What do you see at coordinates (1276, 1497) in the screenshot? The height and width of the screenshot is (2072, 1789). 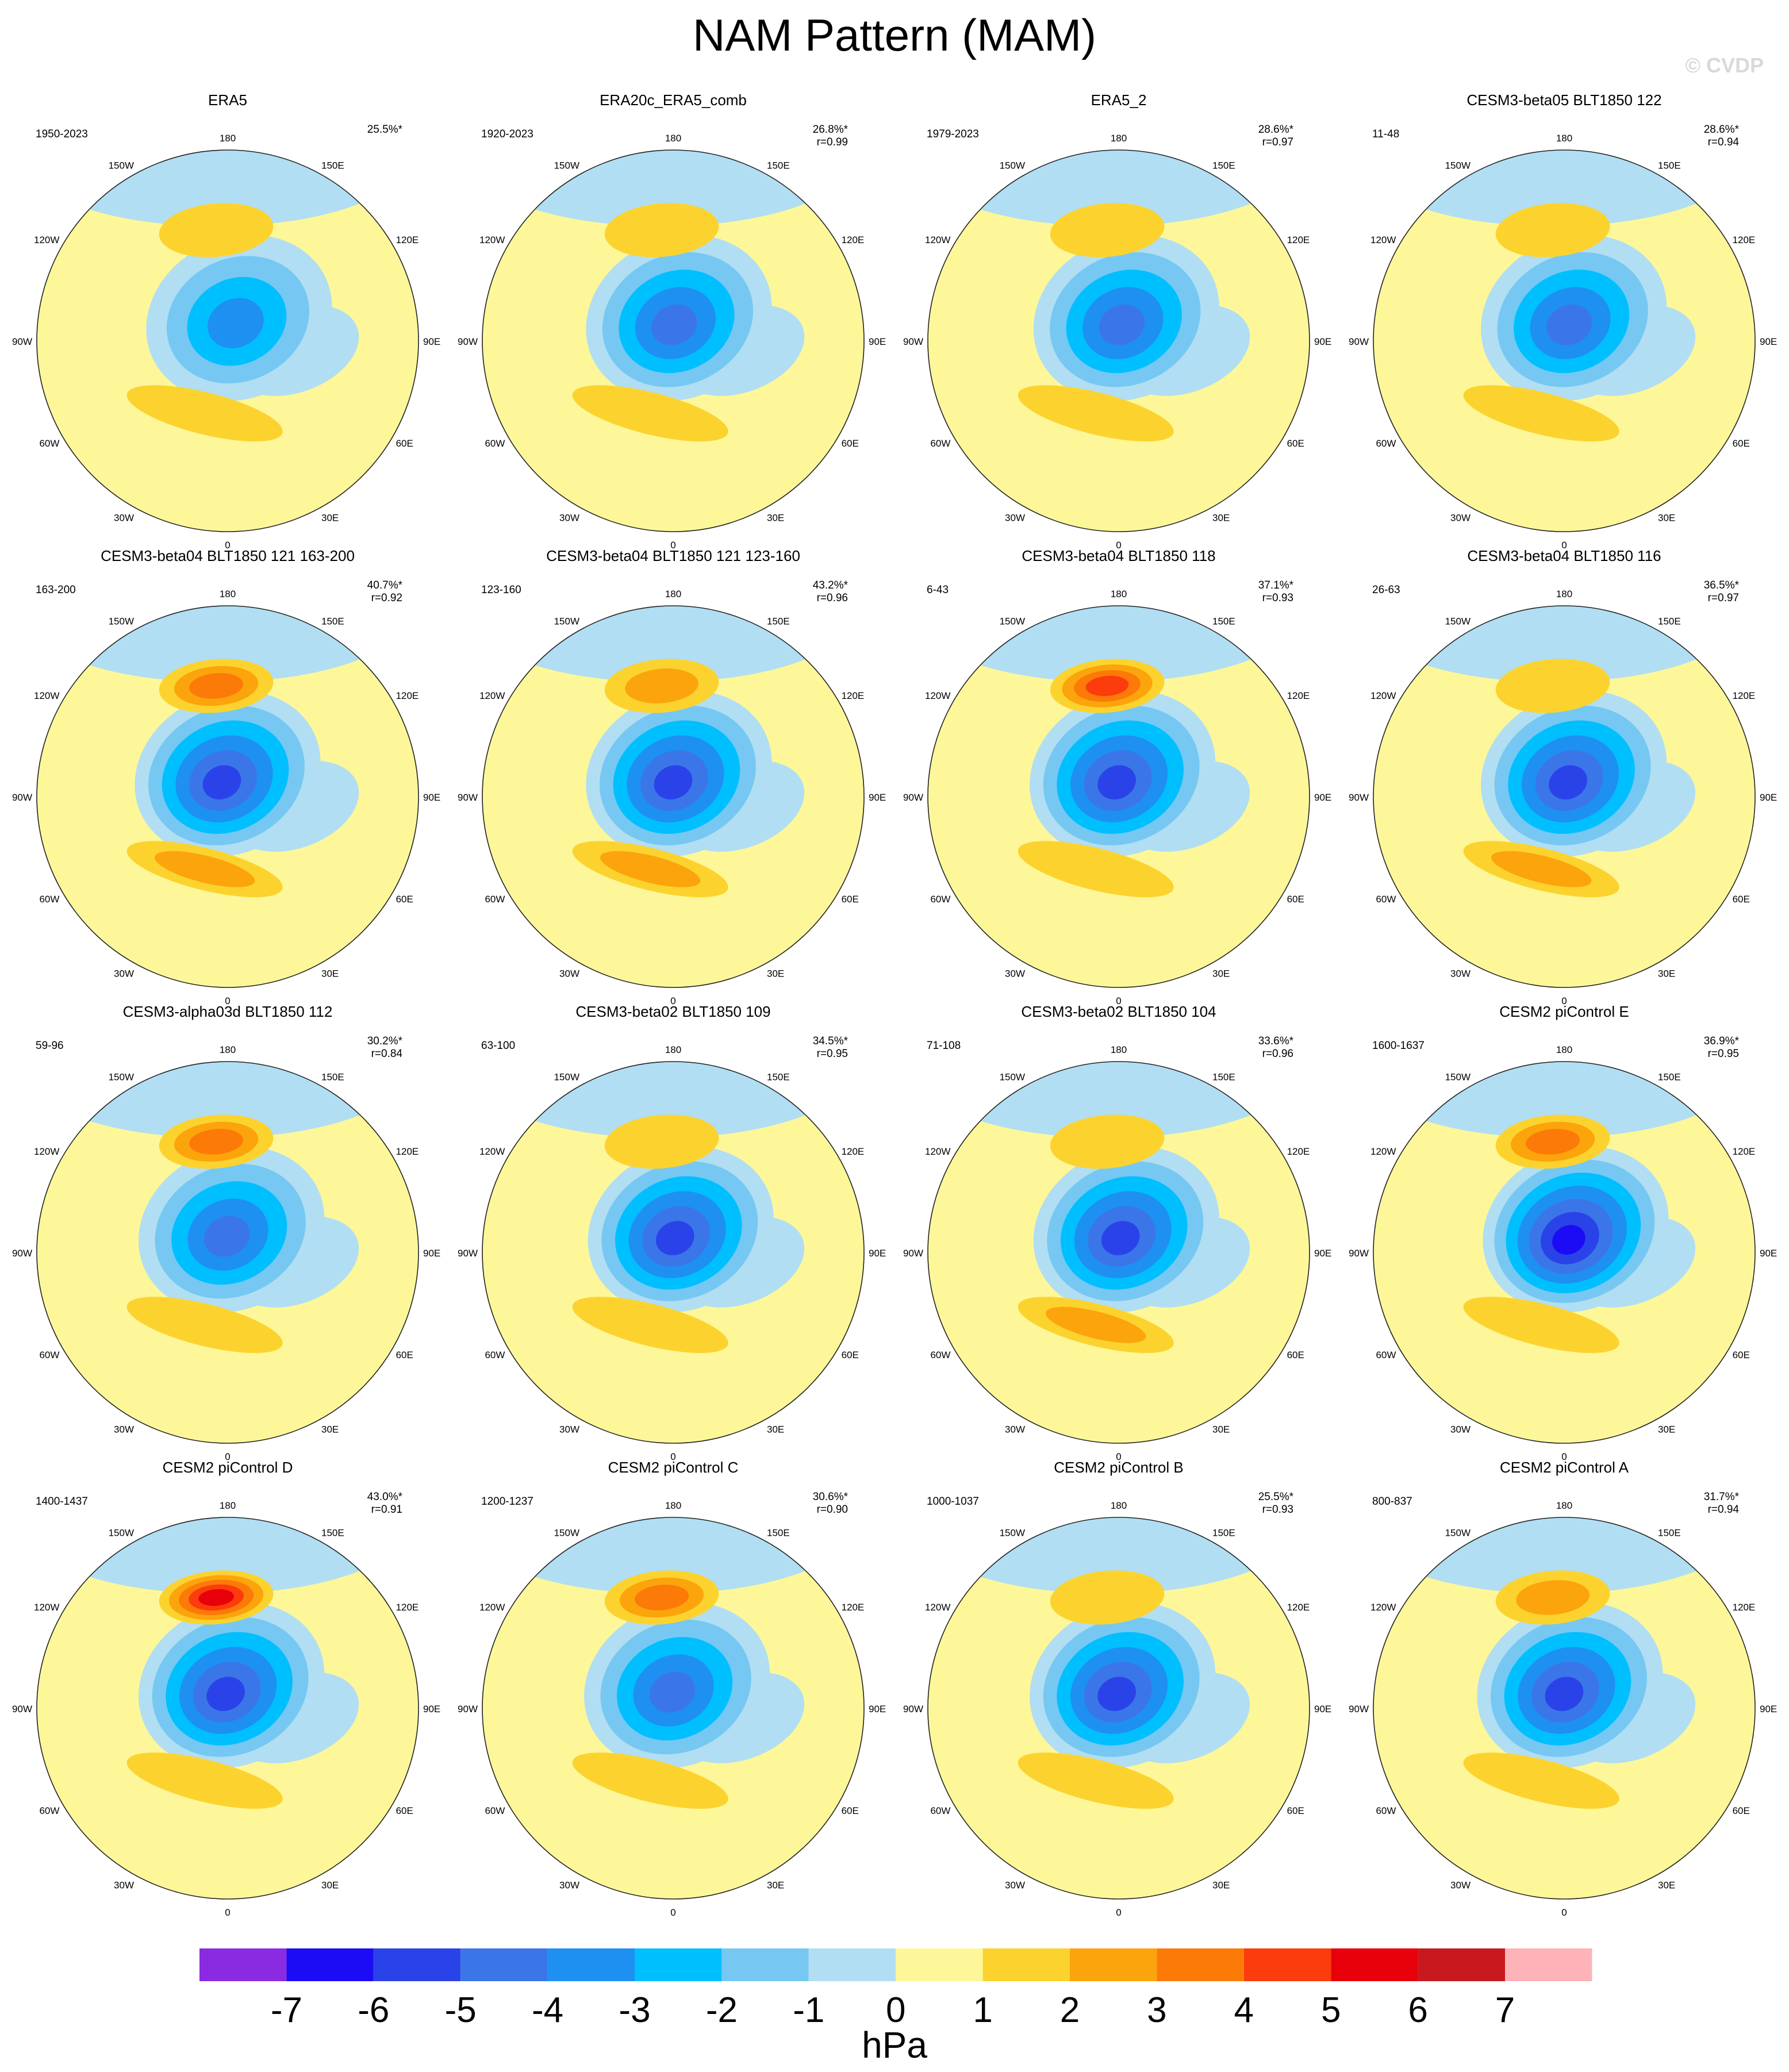 I see `panel-variance-explained: 25.5%*` at bounding box center [1276, 1497].